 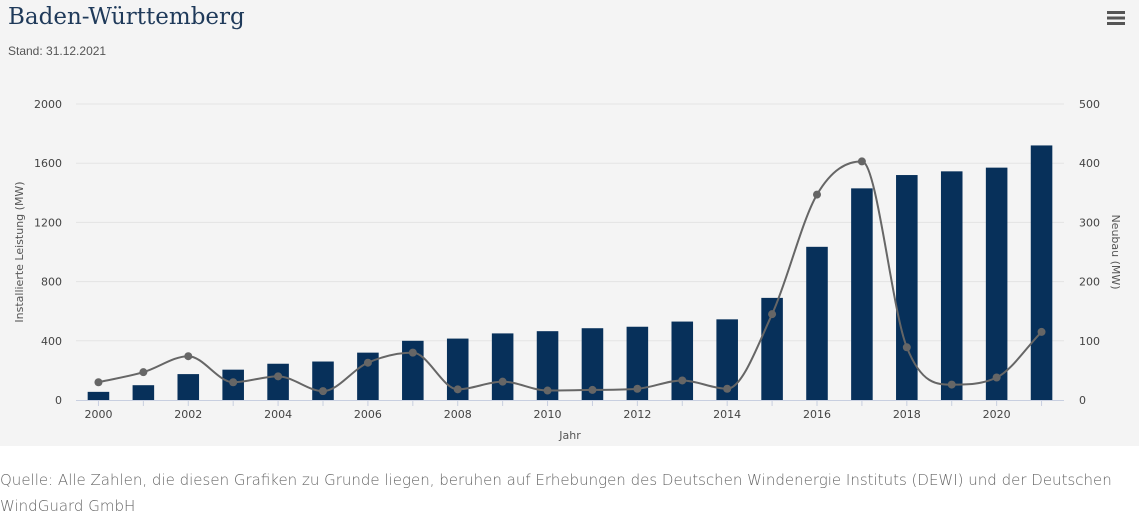 What do you see at coordinates (817, 414) in the screenshot?
I see `x-tick-label: 2016` at bounding box center [817, 414].